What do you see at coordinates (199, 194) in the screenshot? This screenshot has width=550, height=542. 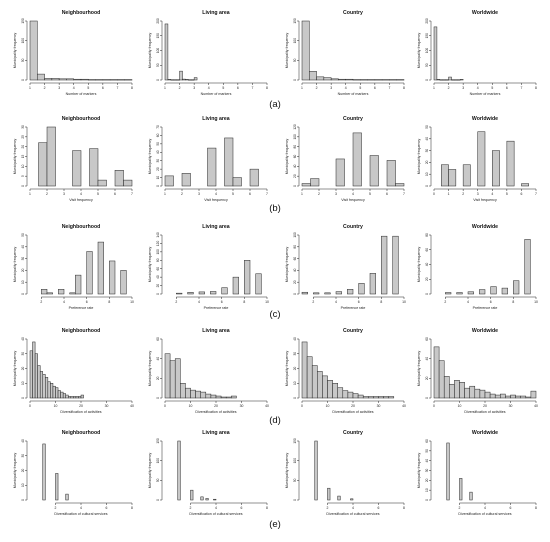 I see `x-tick-label: 3` at bounding box center [199, 194].